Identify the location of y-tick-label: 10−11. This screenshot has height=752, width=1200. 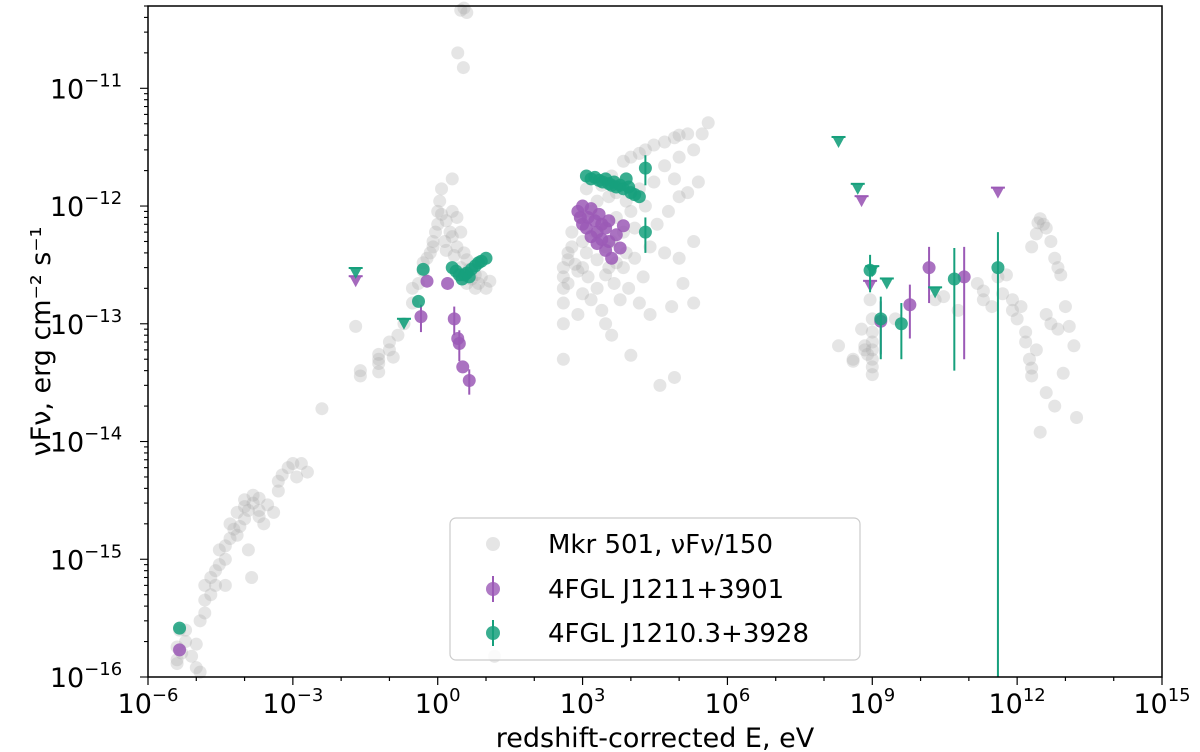
(86, 87).